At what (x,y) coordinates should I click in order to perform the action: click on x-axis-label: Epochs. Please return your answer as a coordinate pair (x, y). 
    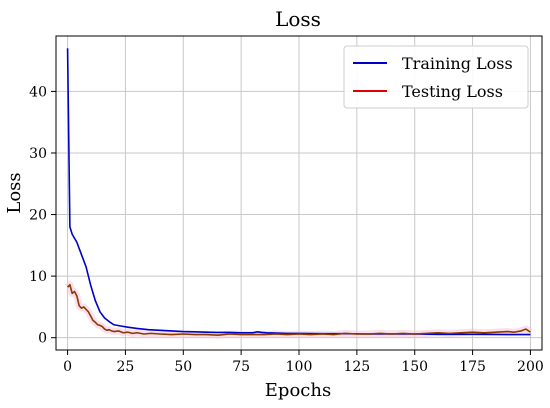
    Looking at the image, I should click on (298, 390).